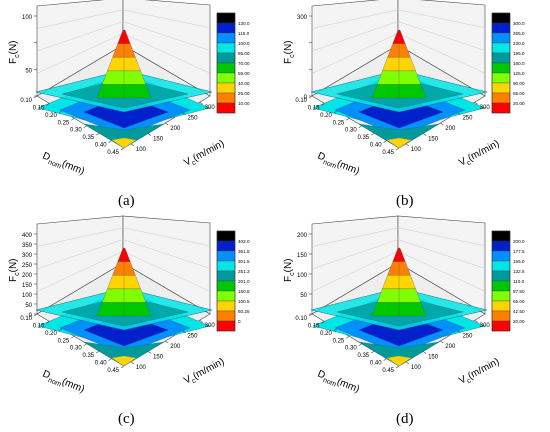 The image size is (550, 432). What do you see at coordinates (244, 241) in the screenshot?
I see `legend-label: 402.0` at bounding box center [244, 241].